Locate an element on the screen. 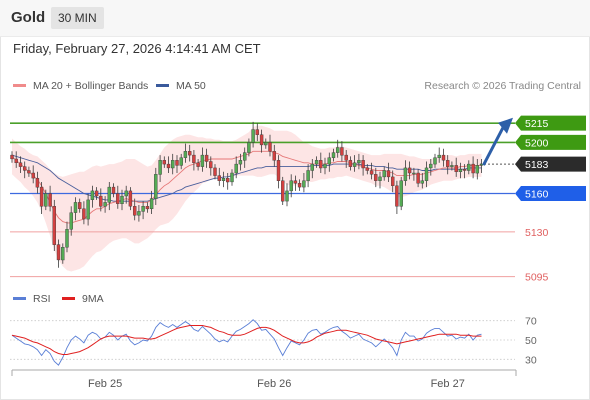 The height and width of the screenshot is (400, 590). legend-swatch-rsi-ma is located at coordinates (68, 298).